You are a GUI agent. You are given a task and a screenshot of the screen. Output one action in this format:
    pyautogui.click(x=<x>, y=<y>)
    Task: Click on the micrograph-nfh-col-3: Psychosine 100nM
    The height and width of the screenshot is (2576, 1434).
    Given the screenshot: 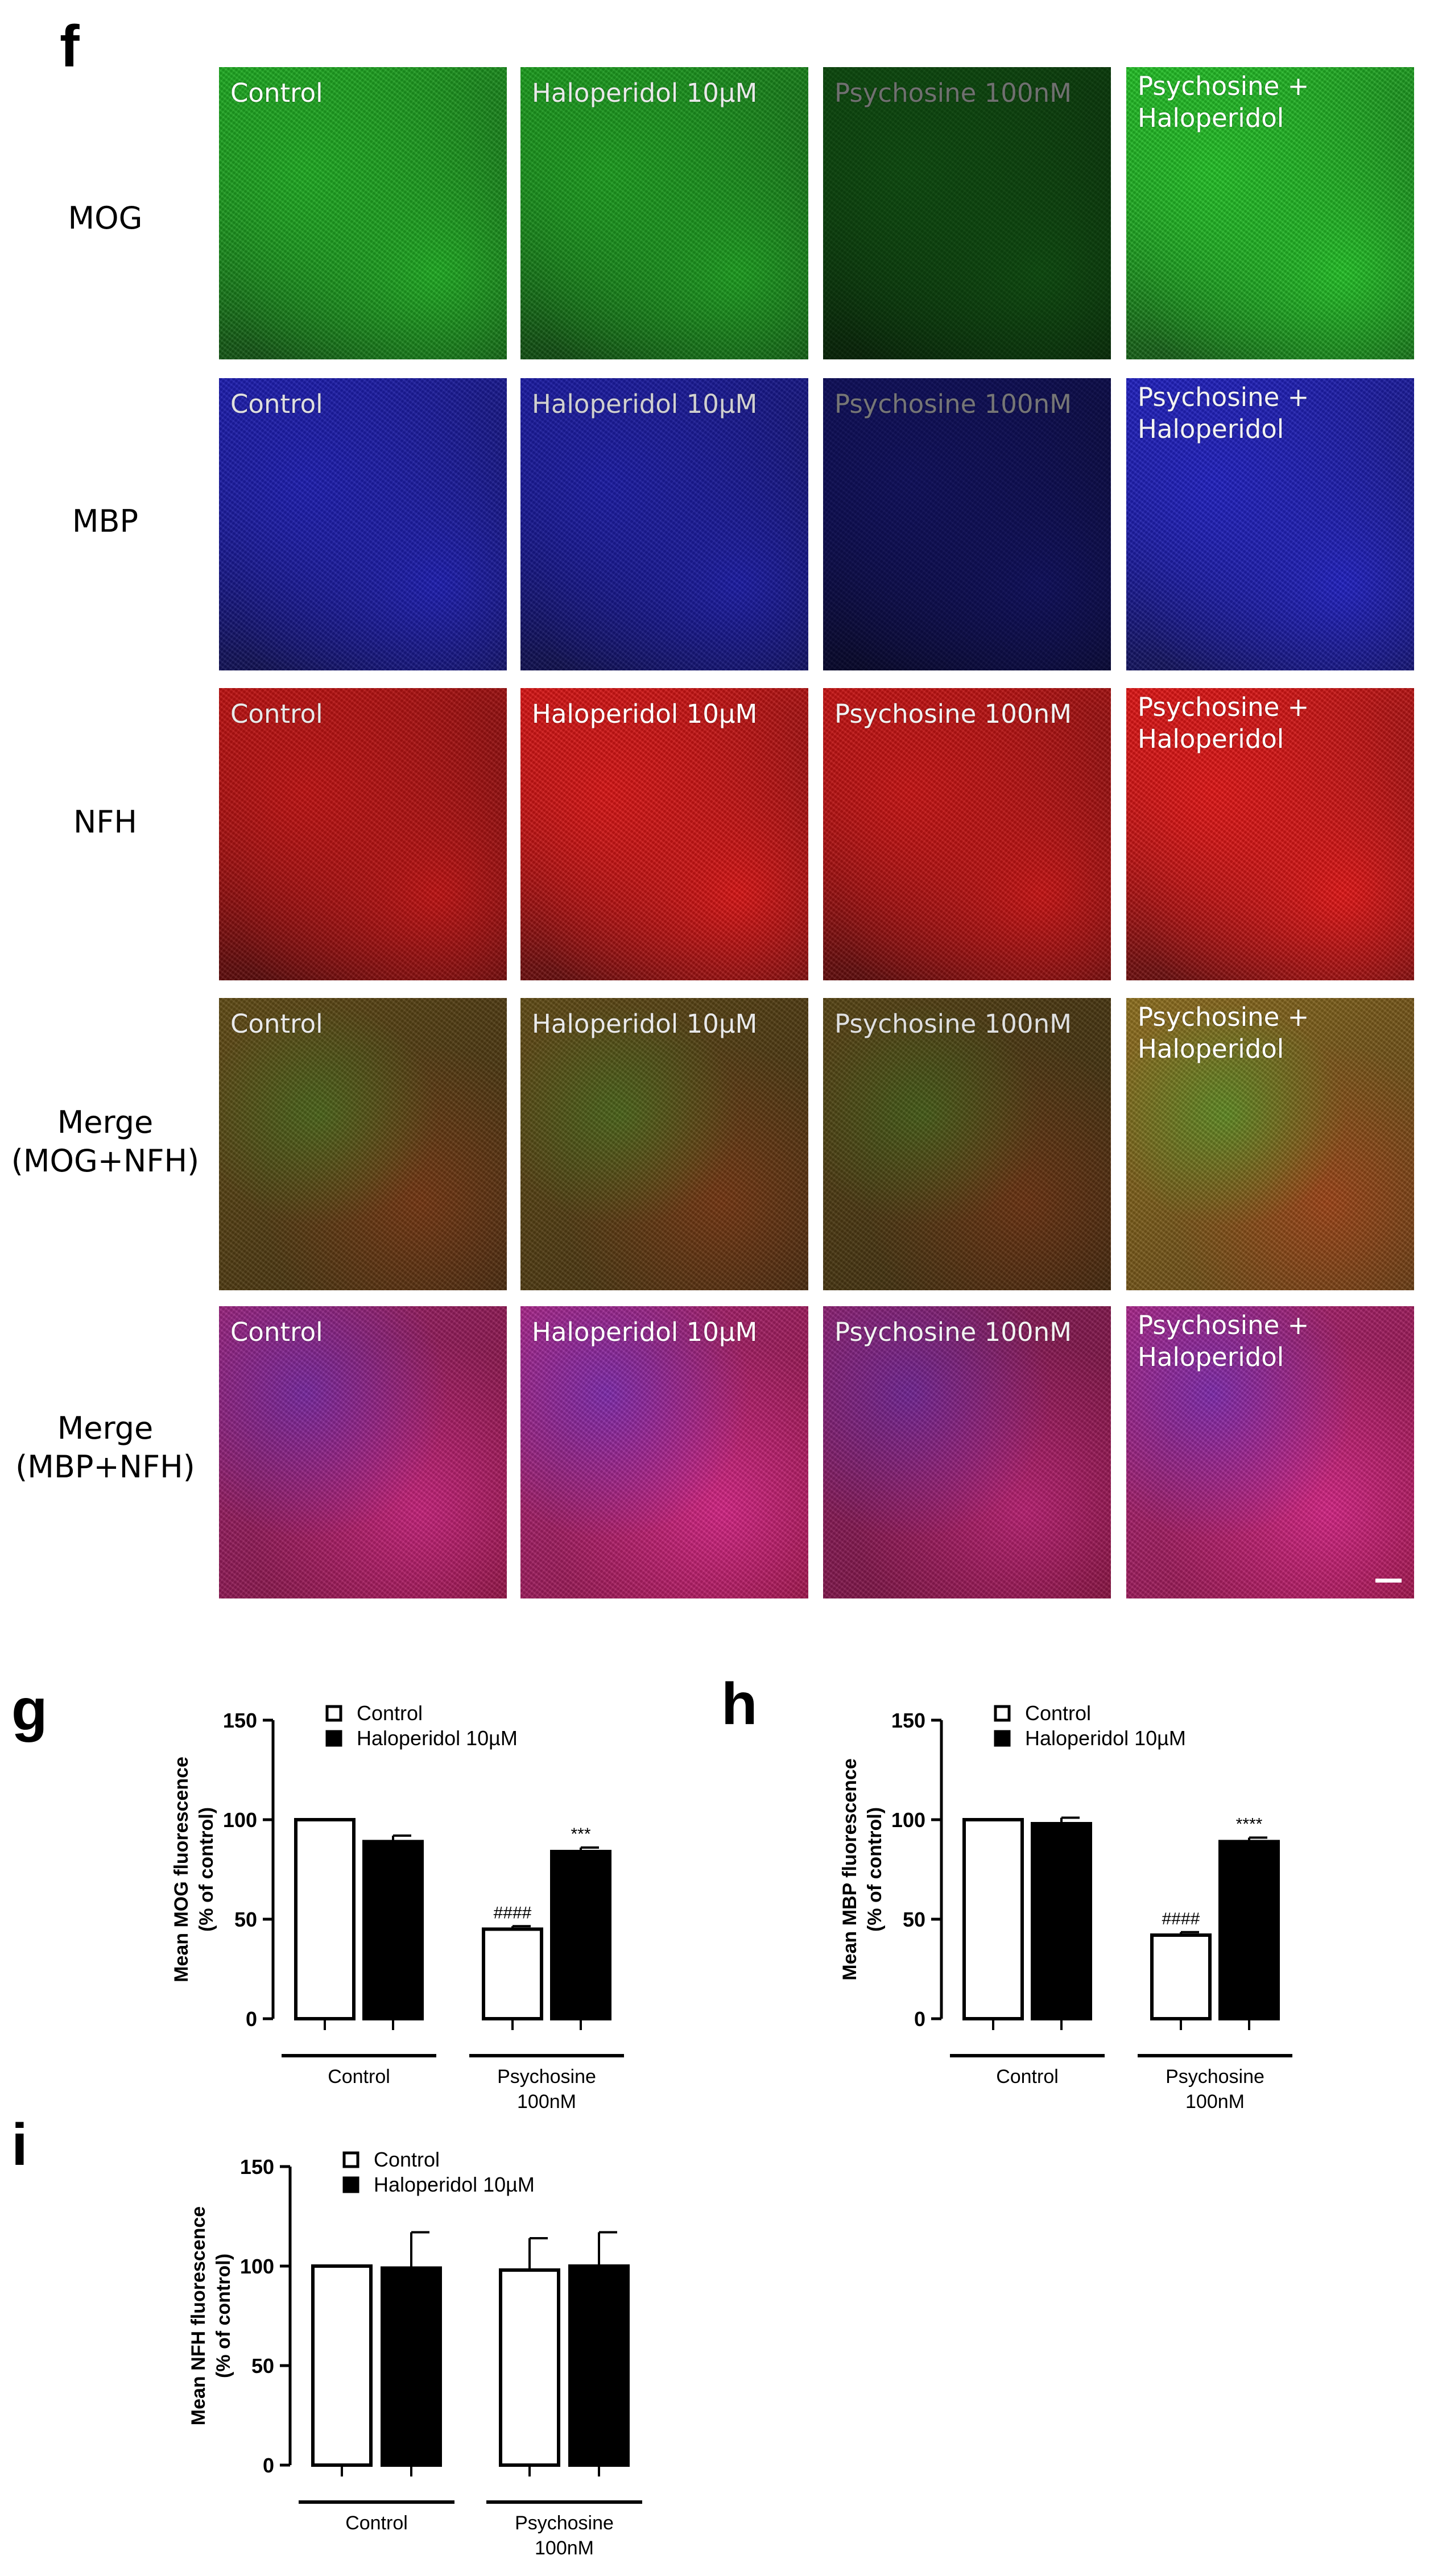 What is the action you would take?
    pyautogui.click(x=967, y=834)
    